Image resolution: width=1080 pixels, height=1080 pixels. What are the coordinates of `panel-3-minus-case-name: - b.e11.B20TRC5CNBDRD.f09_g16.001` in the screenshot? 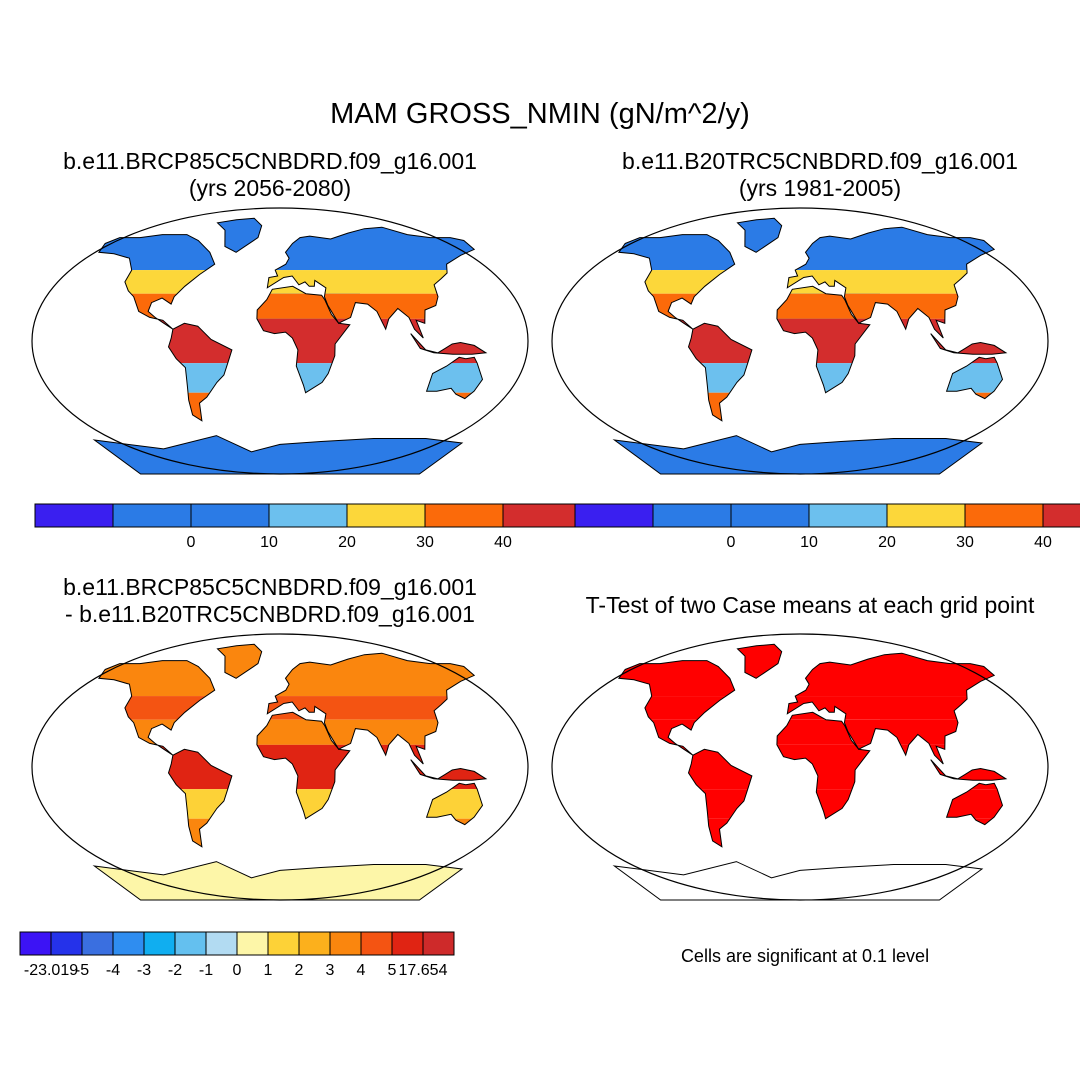 It's located at (270, 614).